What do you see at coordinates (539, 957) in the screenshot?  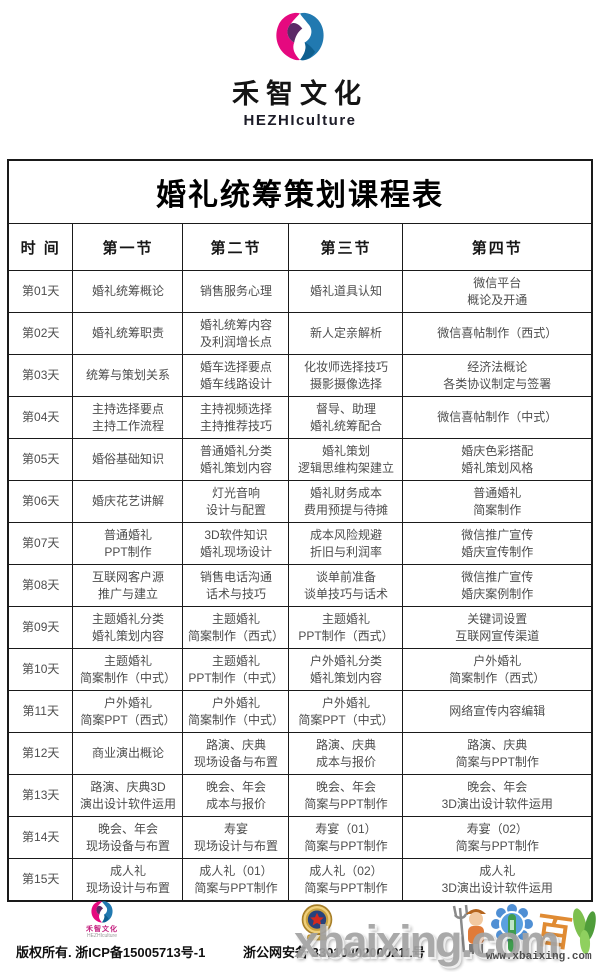 I see `xbaixing-url-text: www.xbaixing.com` at bounding box center [539, 957].